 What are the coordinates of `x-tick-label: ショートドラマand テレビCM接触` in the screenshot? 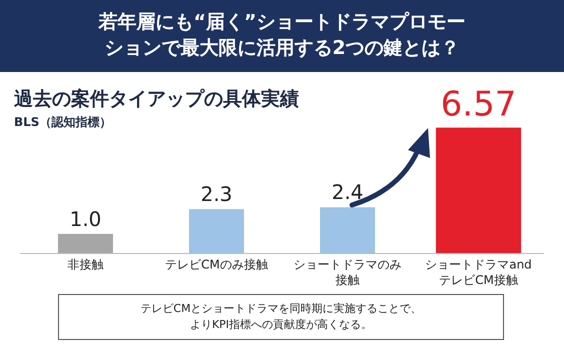 It's located at (478, 272).